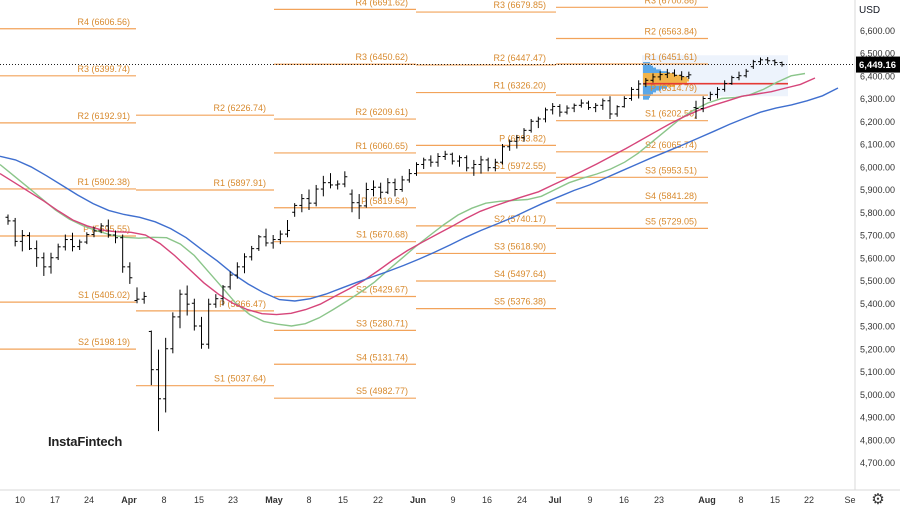 This screenshot has height=510, width=900. What do you see at coordinates (670, 57) in the screenshot?
I see `pivot-label: R1 (6451.61)` at bounding box center [670, 57].